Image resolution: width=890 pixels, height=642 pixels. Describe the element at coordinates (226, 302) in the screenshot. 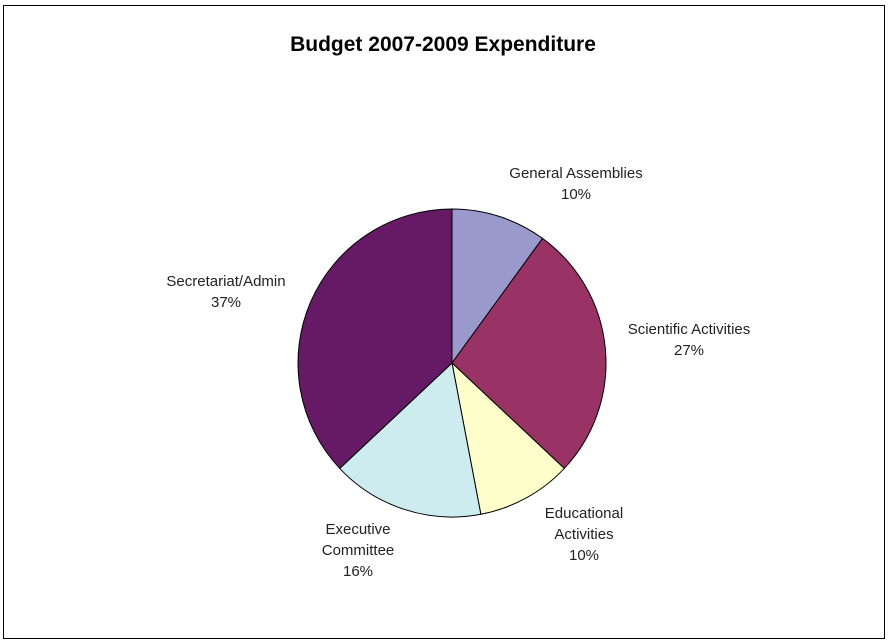

I see `slice-percent: 37%` at that location.